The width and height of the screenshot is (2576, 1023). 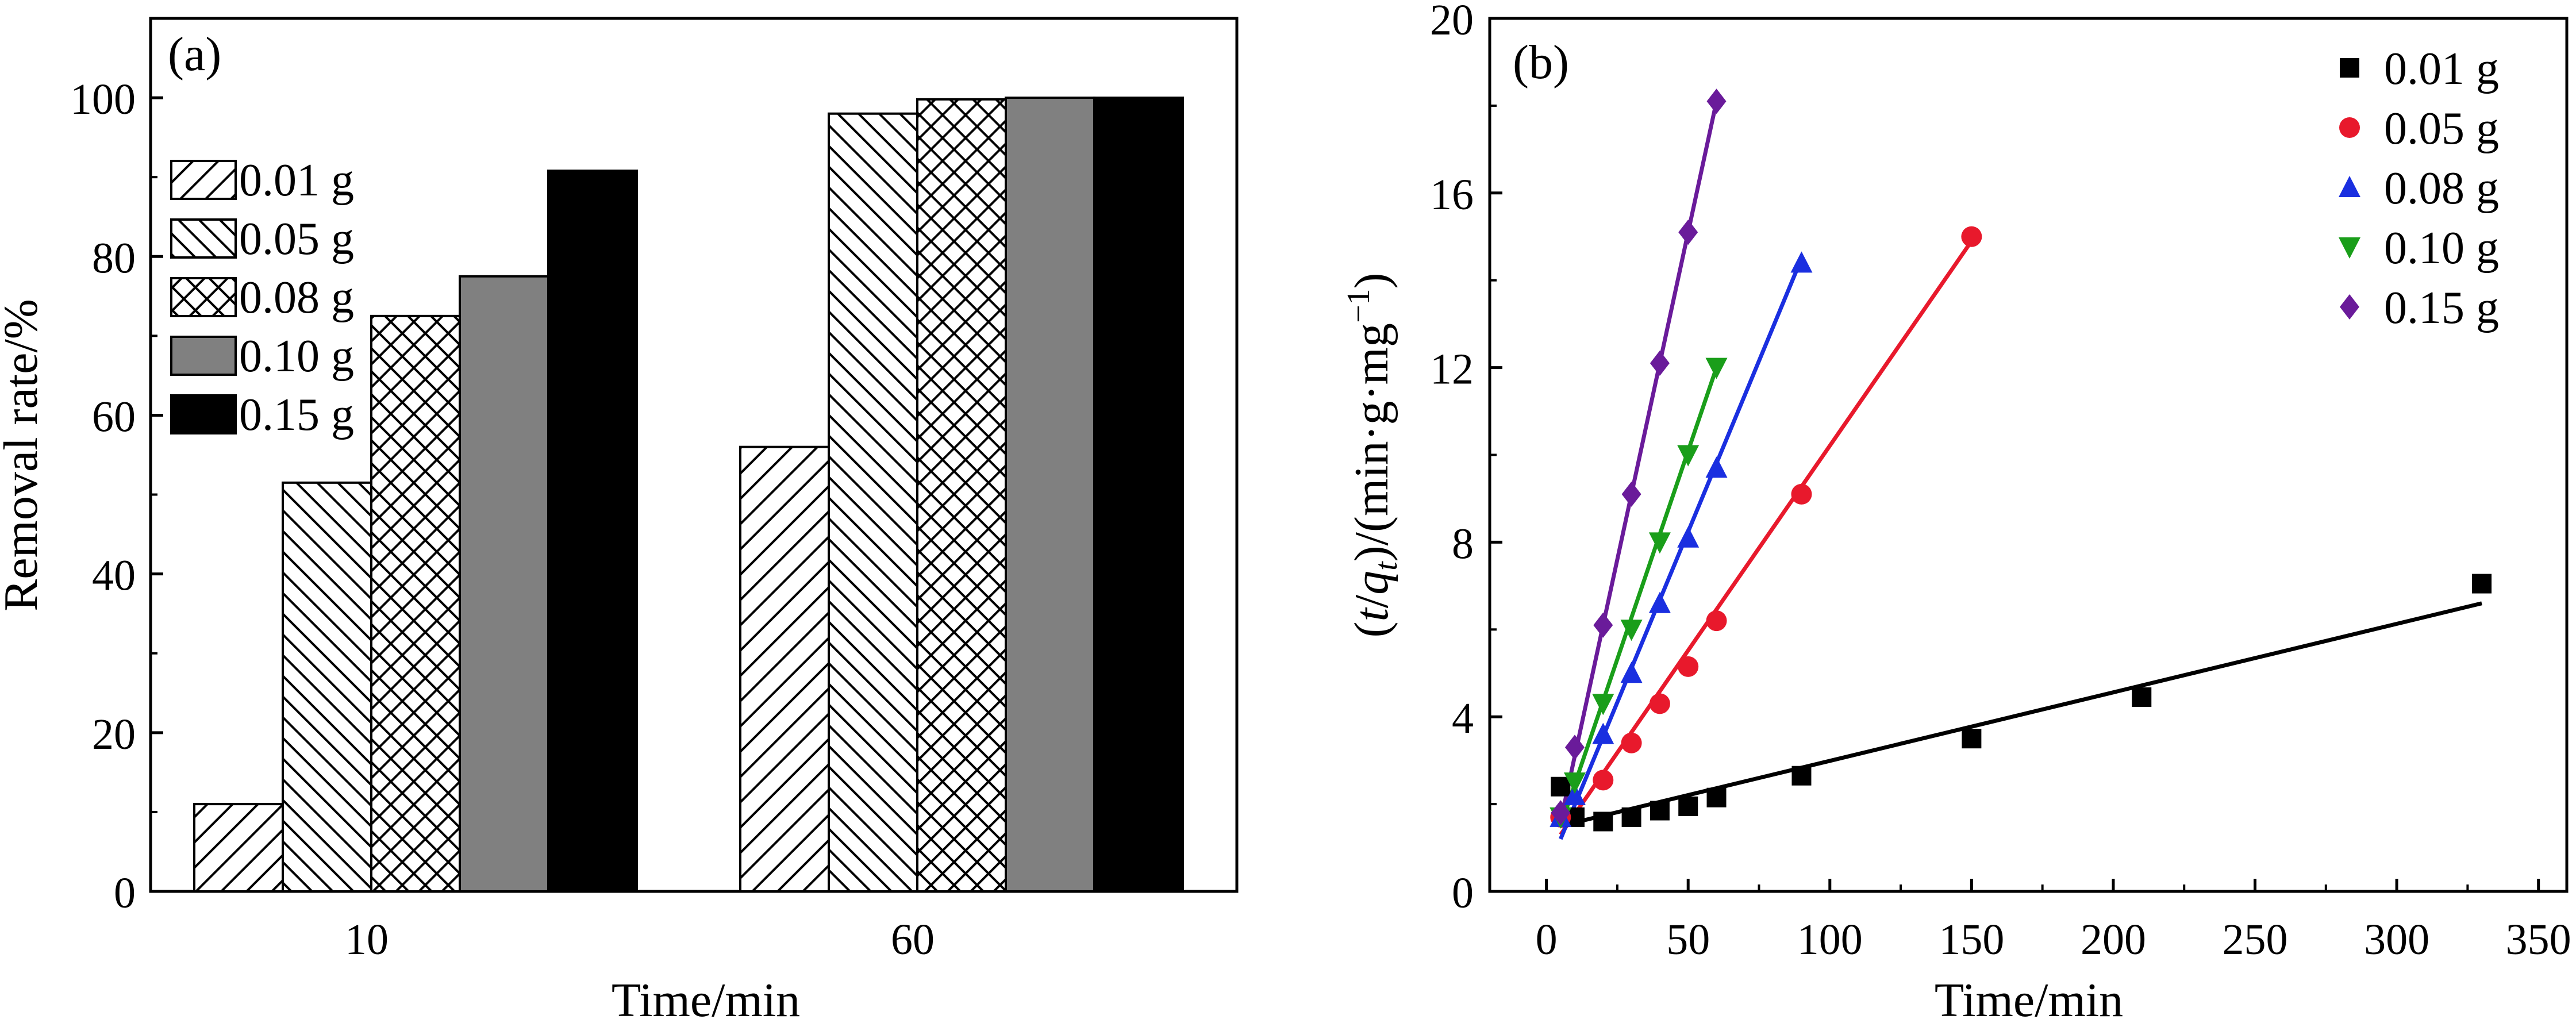 What do you see at coordinates (327, 687) in the screenshot?
I see `bar-0-05-g-t10` at bounding box center [327, 687].